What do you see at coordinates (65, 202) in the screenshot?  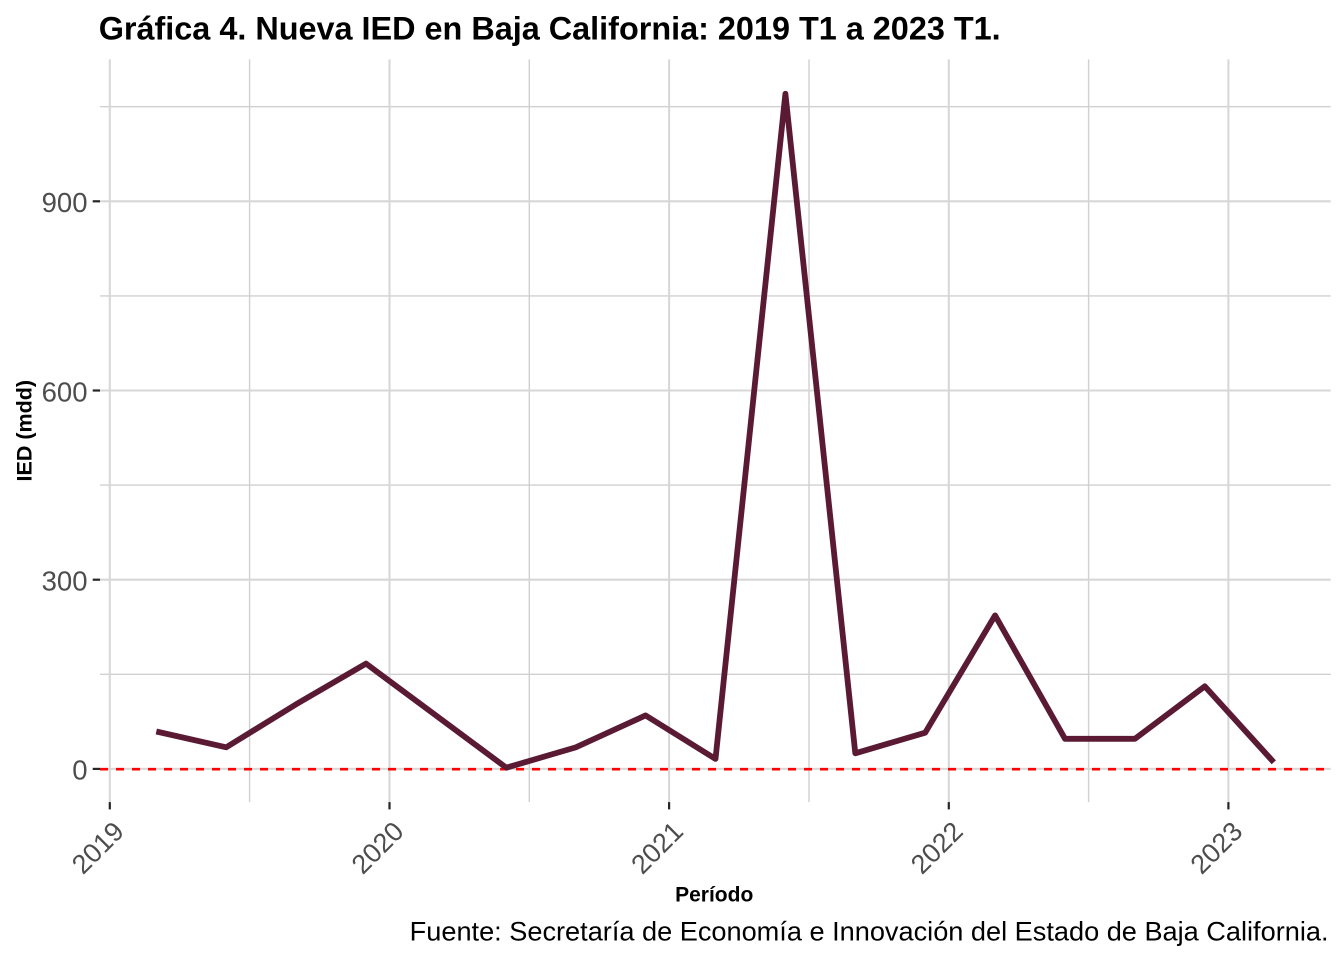 I see `svg-text: 900` at bounding box center [65, 202].